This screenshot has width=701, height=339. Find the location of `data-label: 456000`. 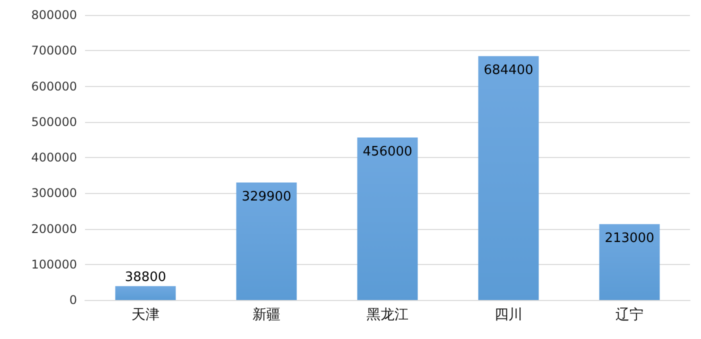

data-label: 456000 is located at coordinates (387, 152).